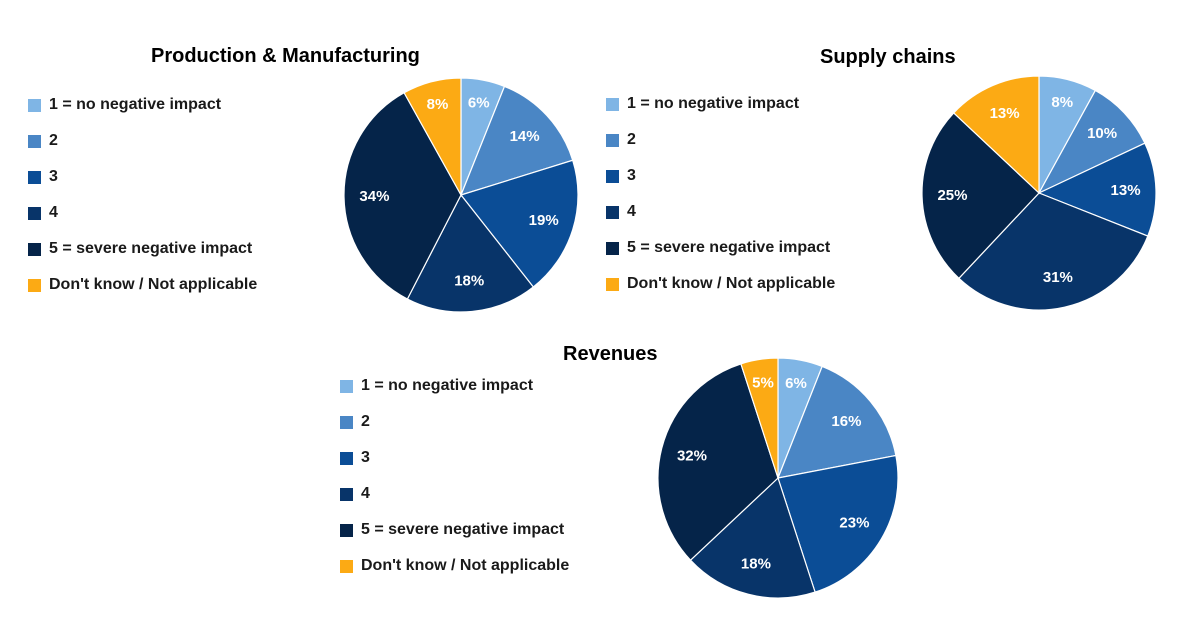 The width and height of the screenshot is (1200, 628). Describe the element at coordinates (610, 354) in the screenshot. I see `chart-title: Revenues` at that location.